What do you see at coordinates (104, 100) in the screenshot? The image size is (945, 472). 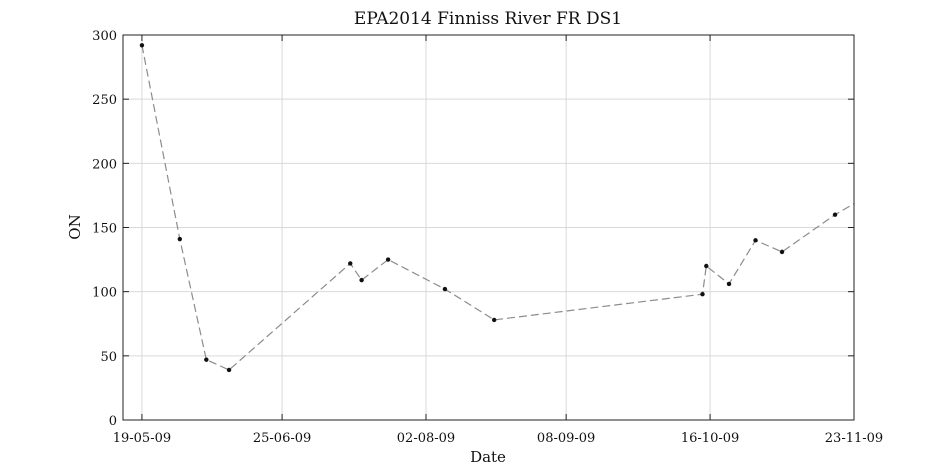 I see `y-tick-label: 250` at bounding box center [104, 100].